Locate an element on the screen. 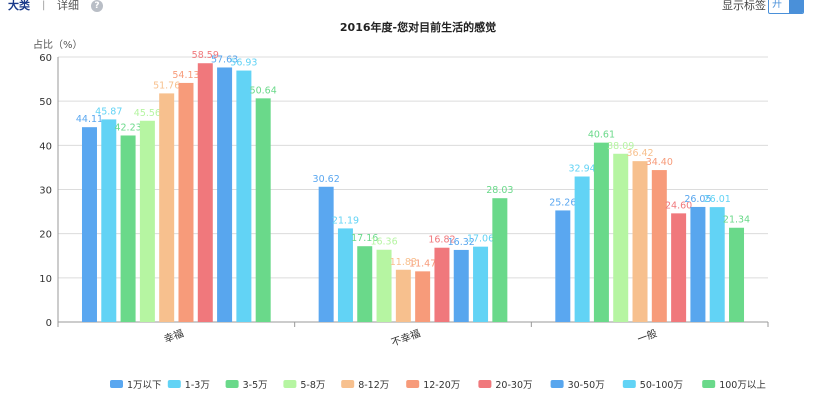 The width and height of the screenshot is (828, 400). data-label: 34.40 is located at coordinates (659, 162).